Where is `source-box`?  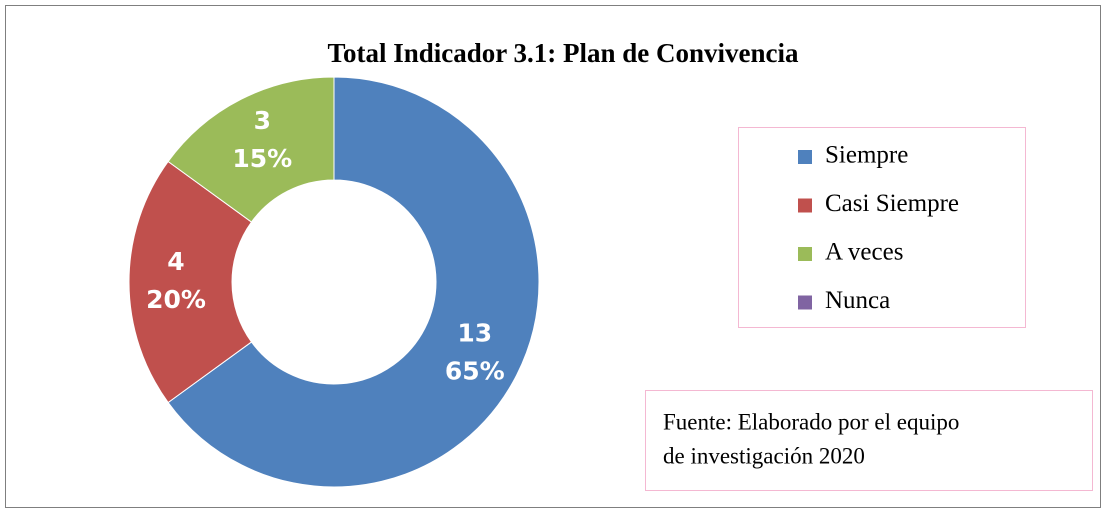
source-box is located at coordinates (869, 440).